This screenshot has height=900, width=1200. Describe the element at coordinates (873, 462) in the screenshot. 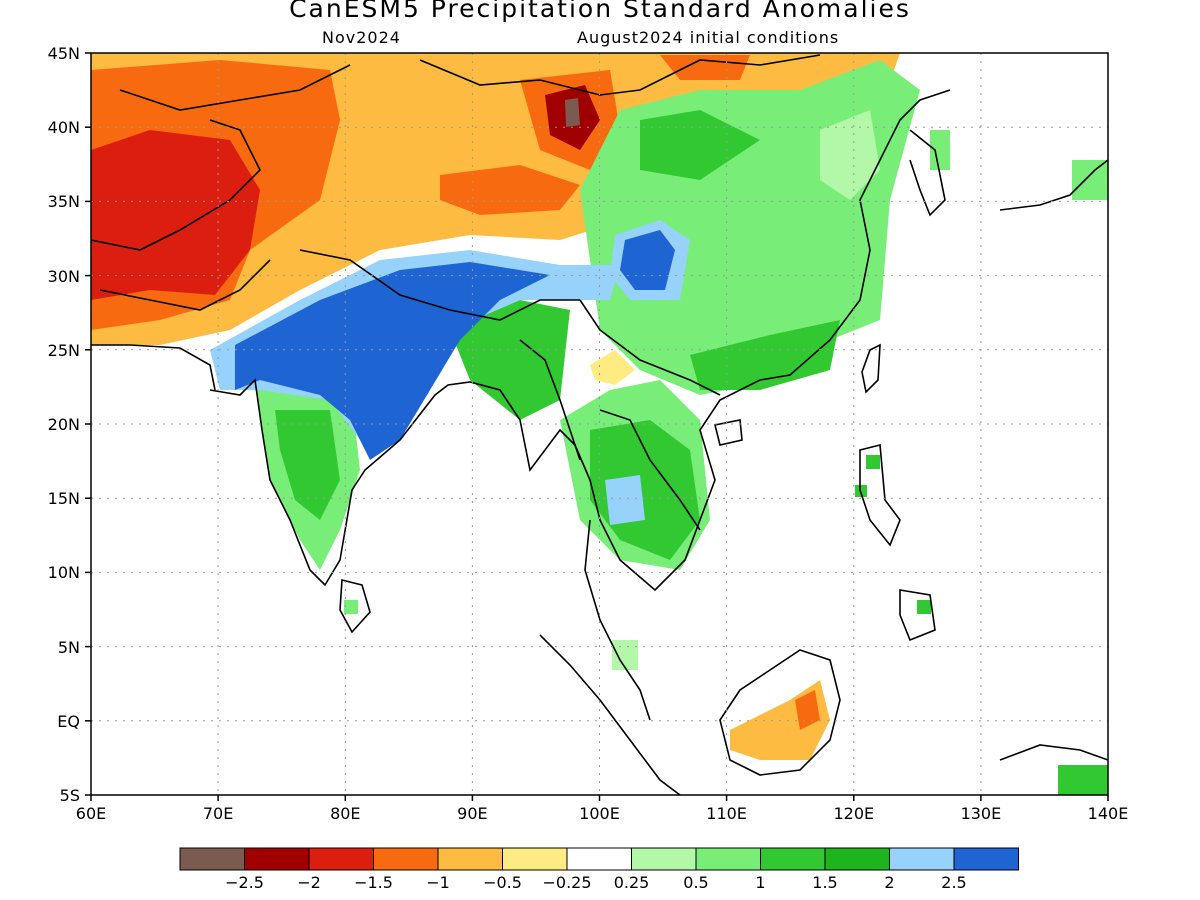

I see `wet-patch-philippines` at that location.